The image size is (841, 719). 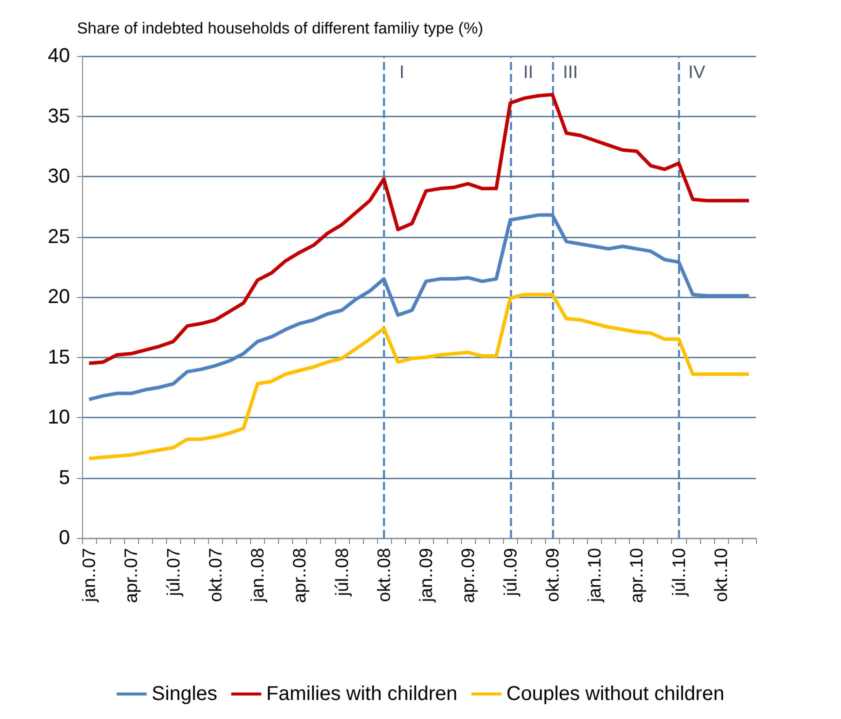 What do you see at coordinates (59, 357) in the screenshot?
I see `y-tick-label: 15` at bounding box center [59, 357].